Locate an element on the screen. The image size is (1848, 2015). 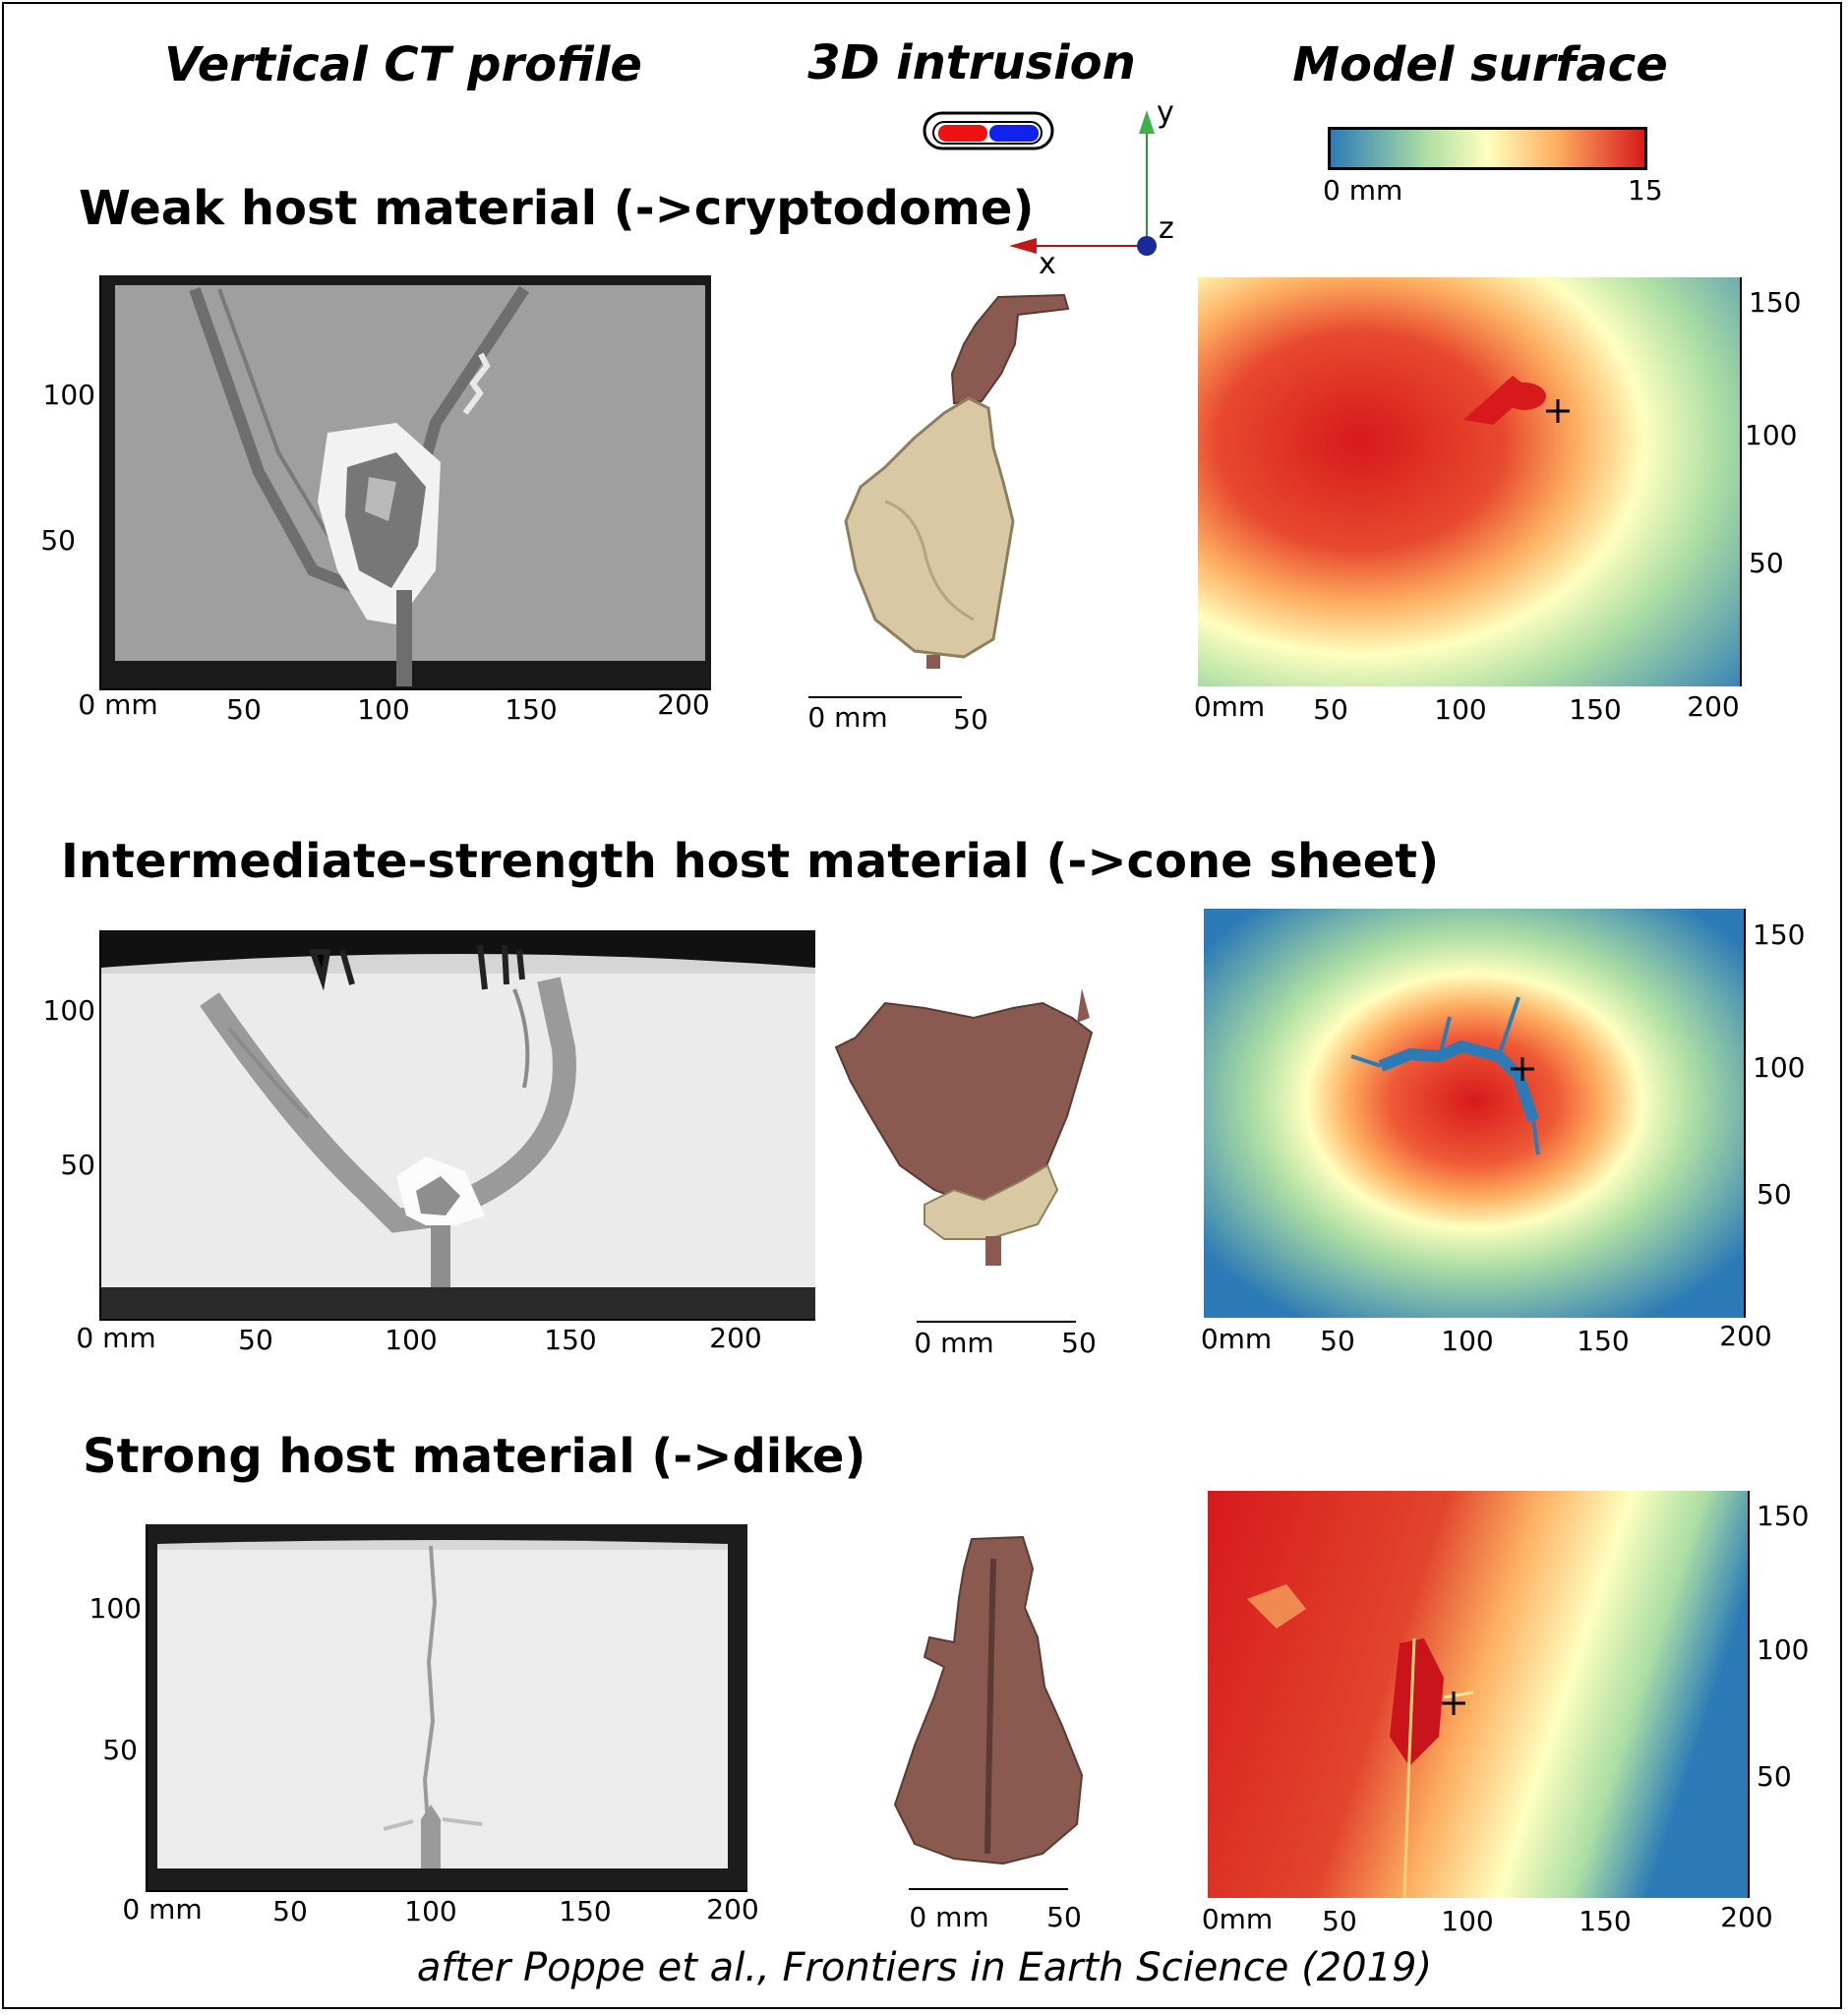
colorbar-min-label: 0 mm is located at coordinates (1363, 190).